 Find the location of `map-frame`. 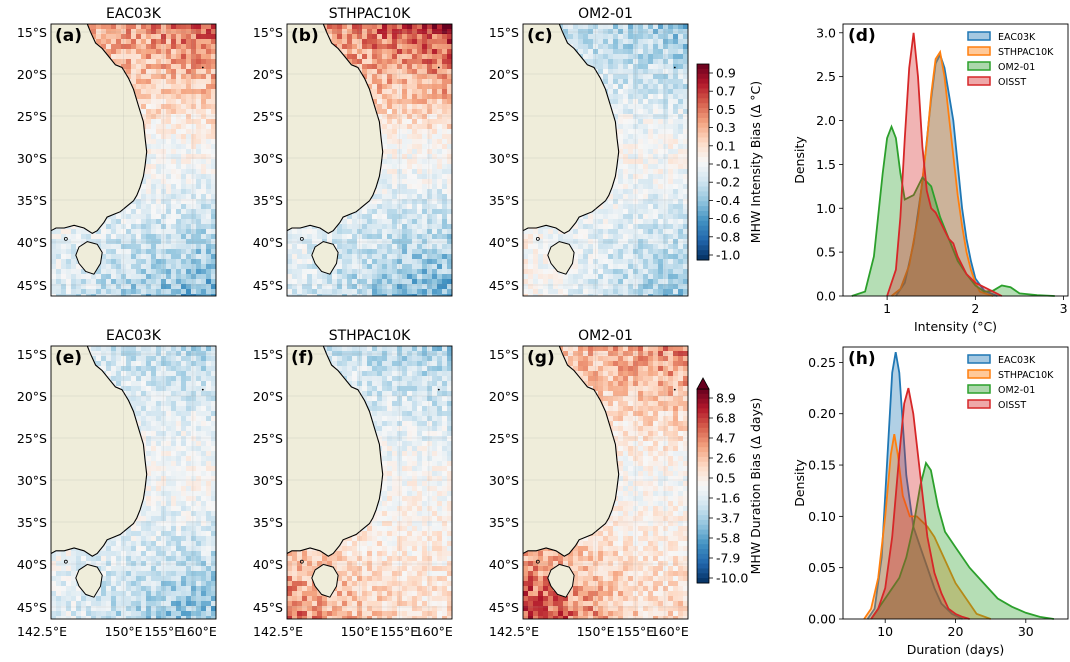

map-frame is located at coordinates (133, 160).